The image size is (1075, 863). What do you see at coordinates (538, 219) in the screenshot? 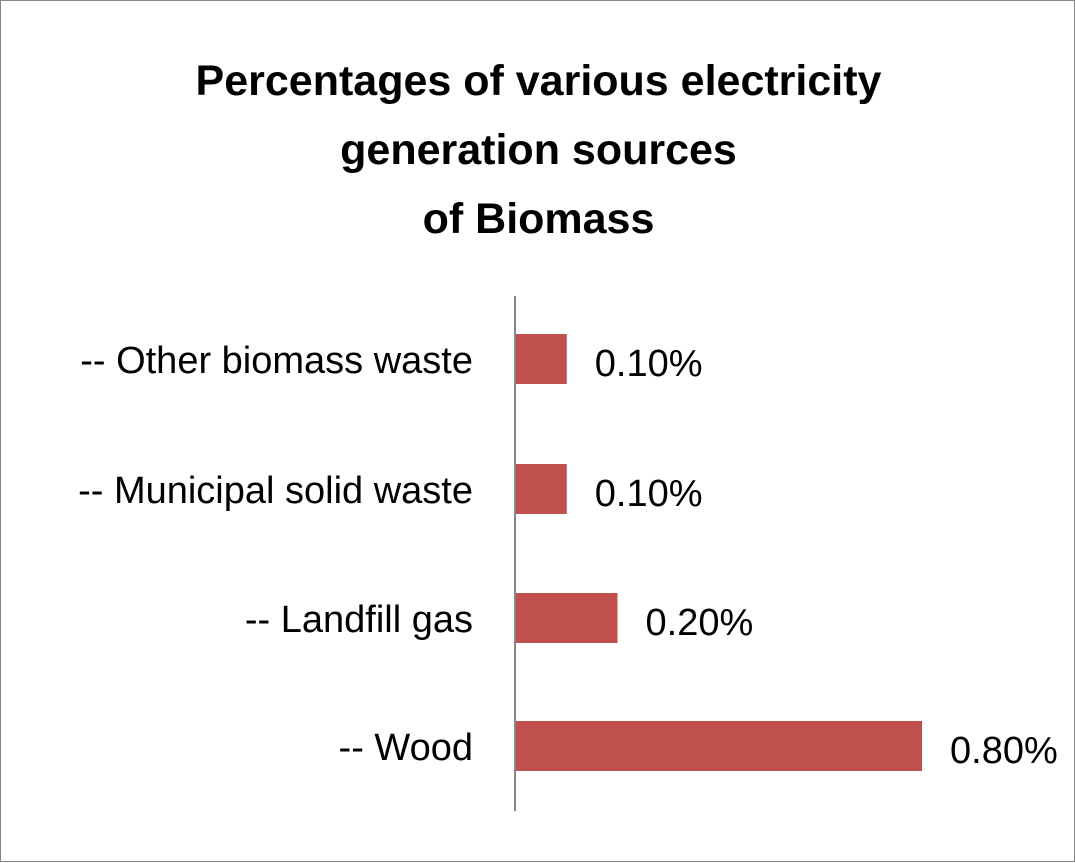
I see `chart-title-line-3: of Biomass` at bounding box center [538, 219].